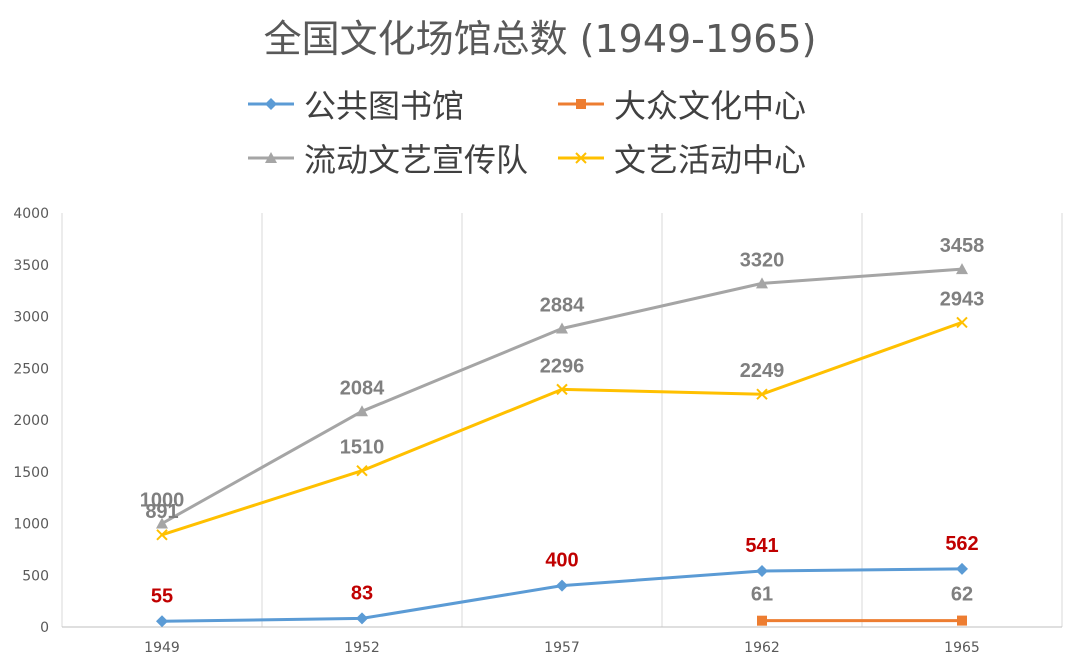 This screenshot has height=669, width=1080. What do you see at coordinates (31, 266) in the screenshot?
I see `y-tick-label: 3500` at bounding box center [31, 266].